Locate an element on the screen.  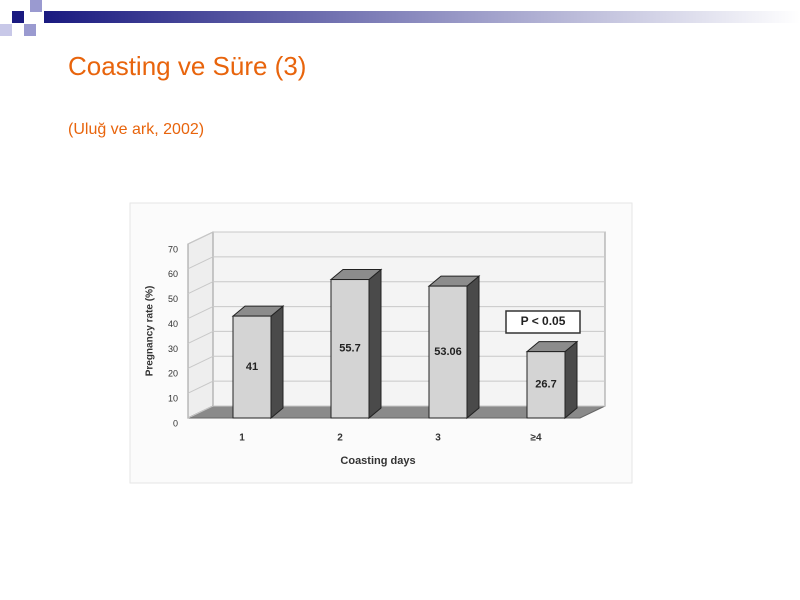
slide-title: Coasting ve Süre (3) is located at coordinates (187, 66).